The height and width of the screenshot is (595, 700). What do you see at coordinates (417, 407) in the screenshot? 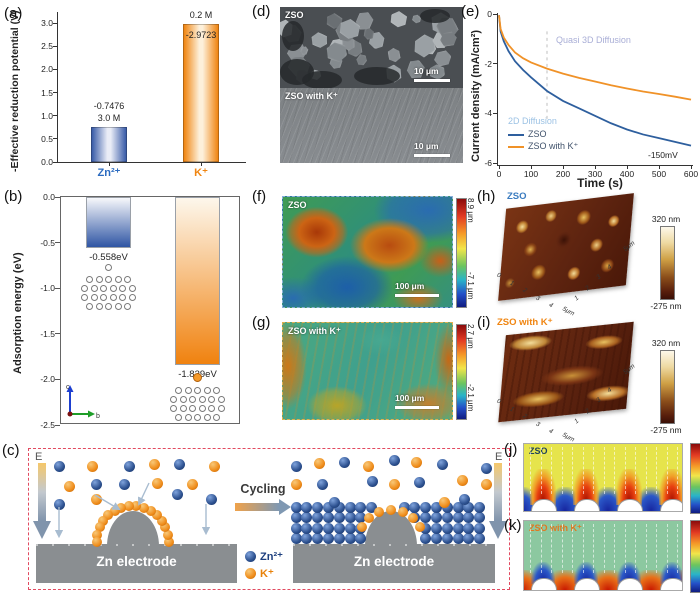
I see `confocal-g-scalebar` at bounding box center [417, 407].